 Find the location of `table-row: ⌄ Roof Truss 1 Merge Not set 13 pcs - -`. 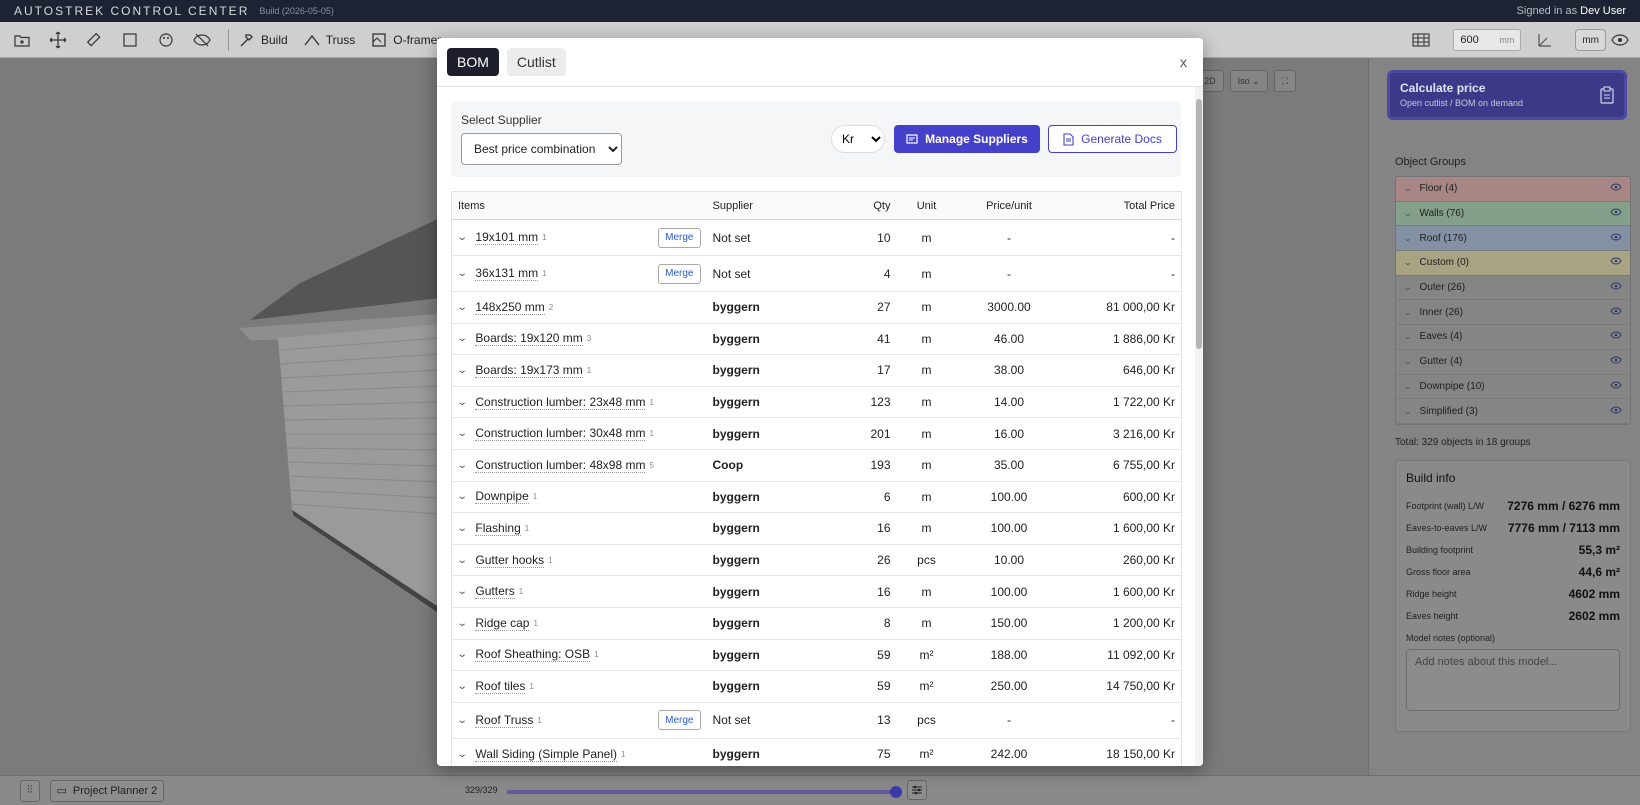

table-row: ⌄ Roof Truss 1 Merge Not set 13 pcs - - is located at coordinates (816, 720).